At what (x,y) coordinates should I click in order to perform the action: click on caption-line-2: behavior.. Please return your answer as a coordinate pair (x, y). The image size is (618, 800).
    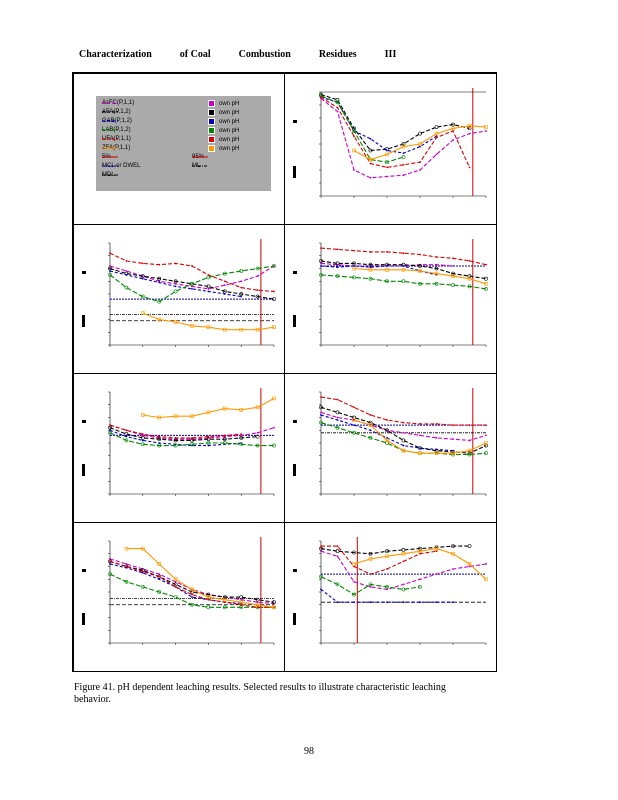
    Looking at the image, I should click on (92, 699).